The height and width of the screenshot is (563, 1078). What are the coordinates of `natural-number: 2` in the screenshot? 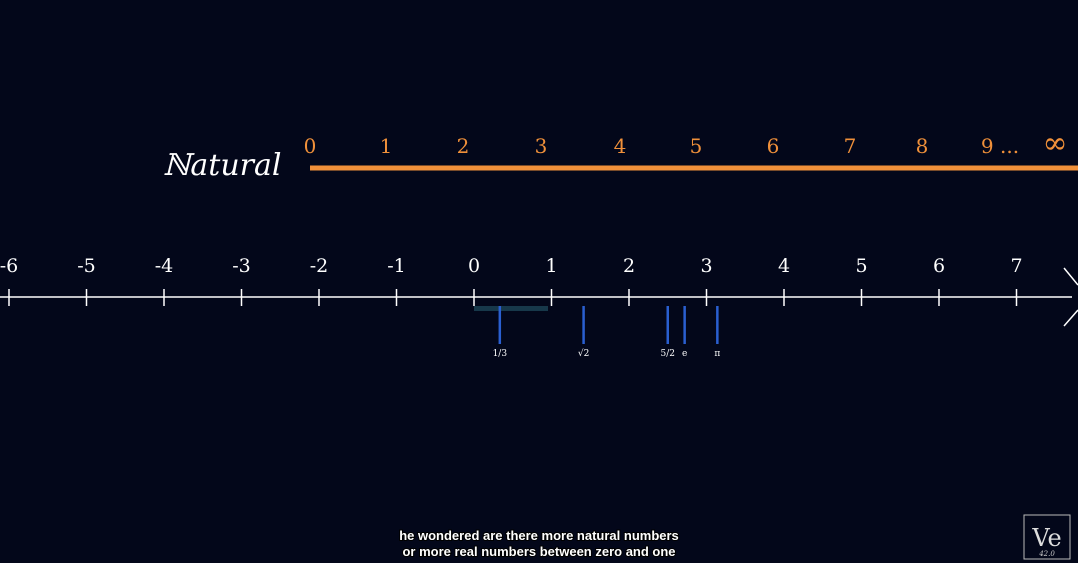 It's located at (463, 146).